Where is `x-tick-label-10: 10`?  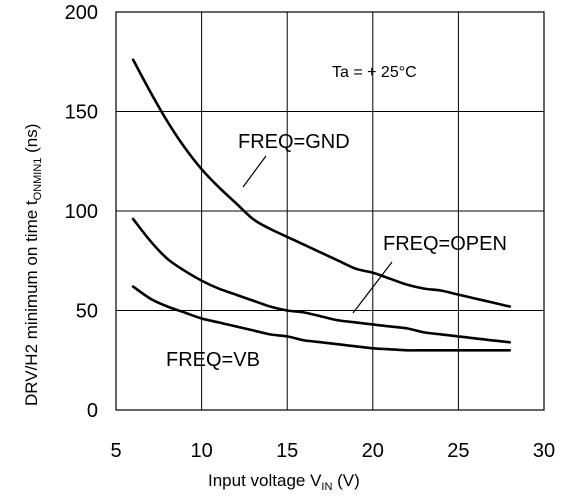 x-tick-label-10: 10 is located at coordinates (201, 451).